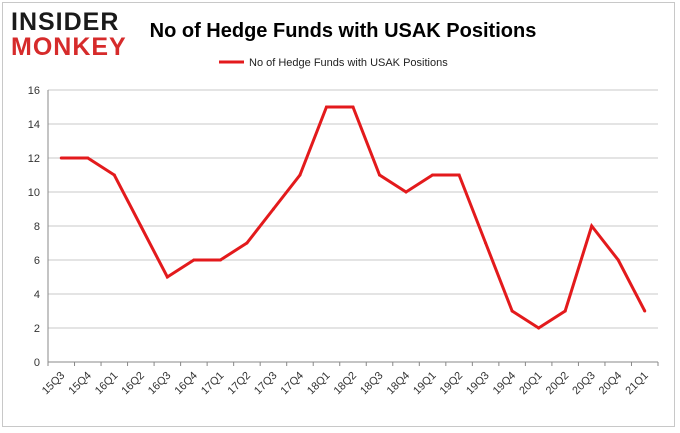 The width and height of the screenshot is (680, 433). What do you see at coordinates (240, 384) in the screenshot?
I see `x-tick-label: 17Q2` at bounding box center [240, 384].